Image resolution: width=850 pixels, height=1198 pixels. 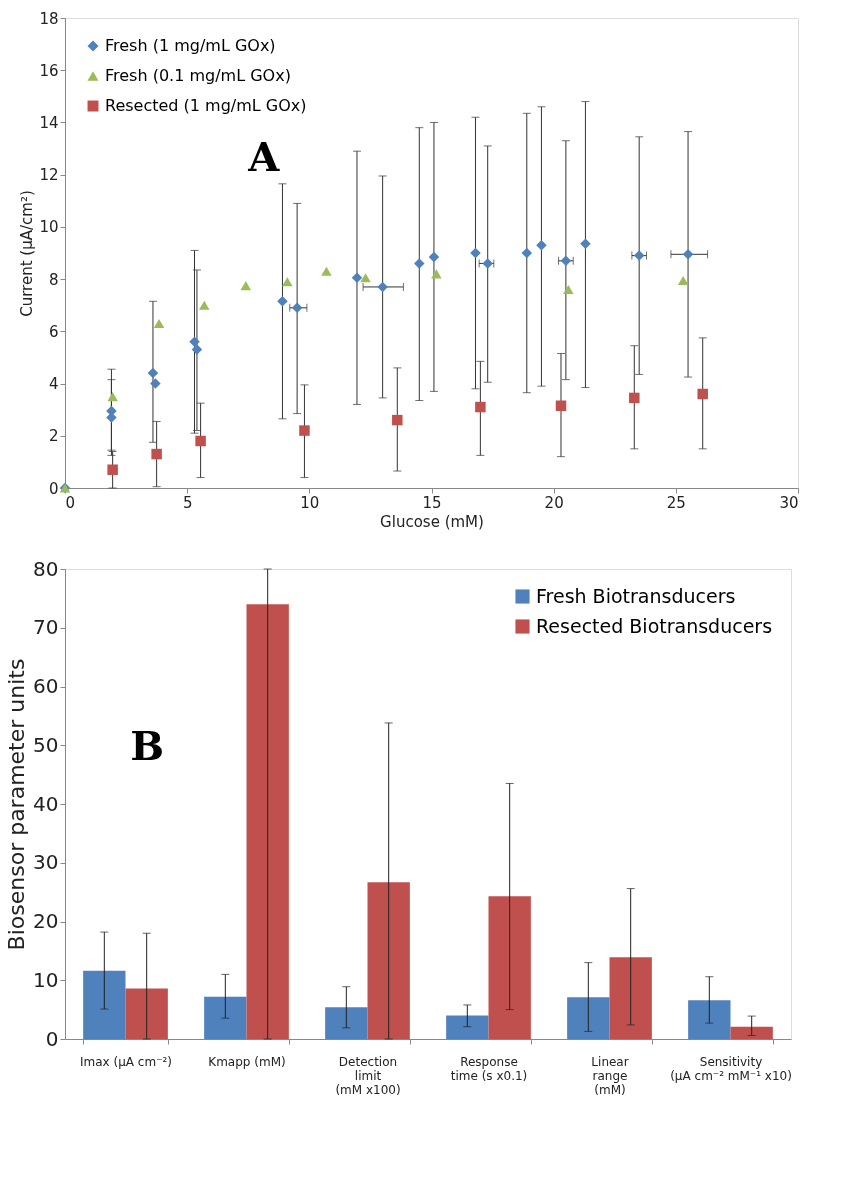 I want to click on y-tick-label: 2, so click(x=53, y=436).